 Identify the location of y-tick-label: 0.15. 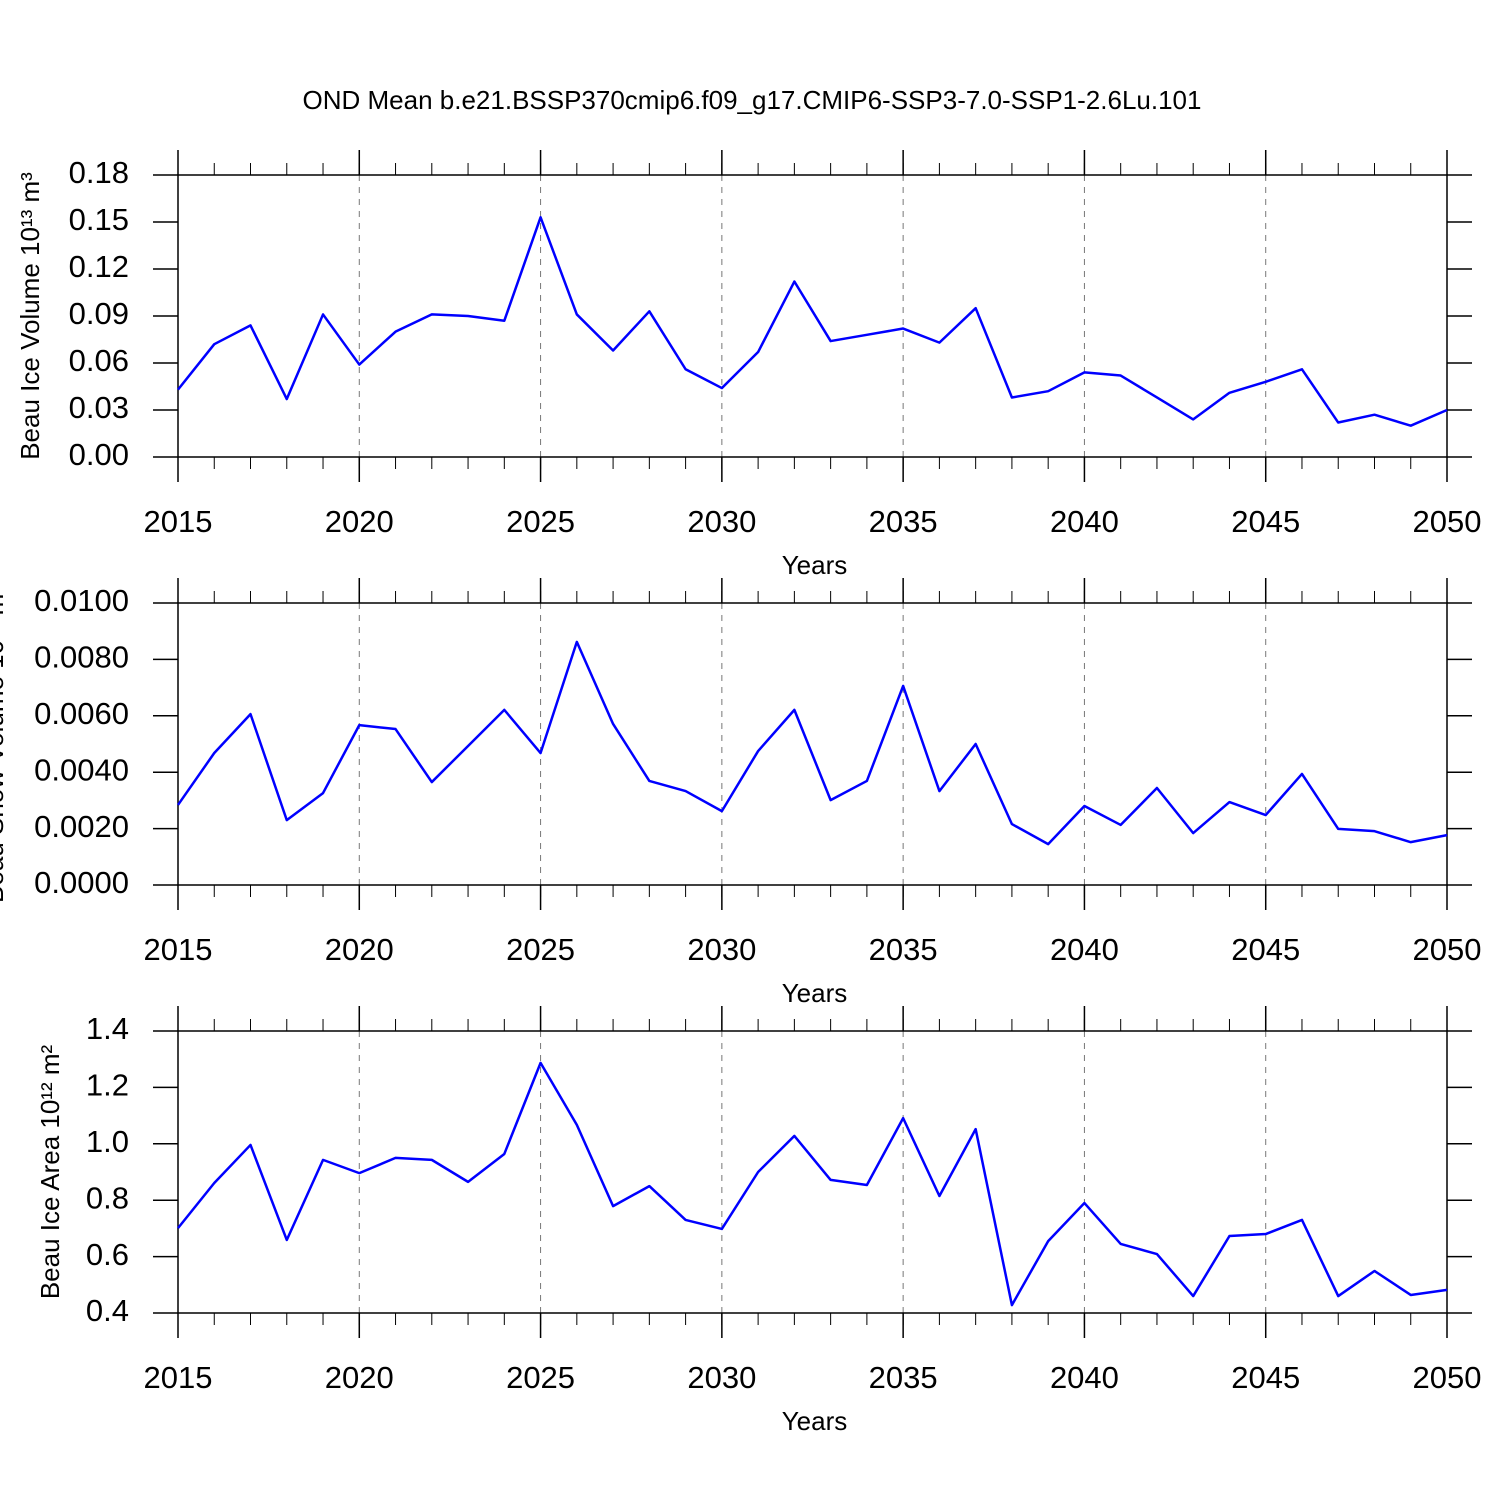
(99, 219).